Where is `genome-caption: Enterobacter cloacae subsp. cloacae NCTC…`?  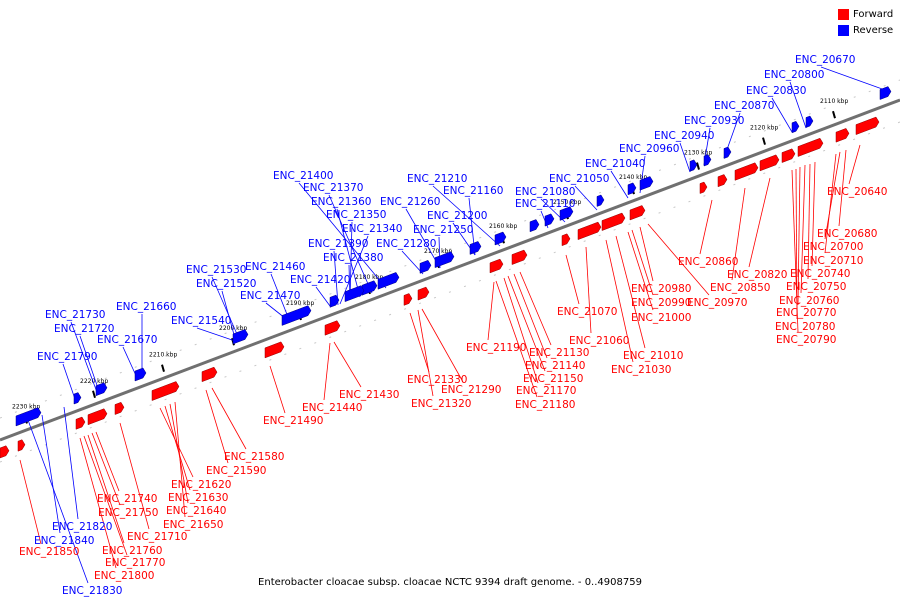
genome-caption: Enterobacter cloacae subsp. cloacae NCTC… is located at coordinates (450, 582).